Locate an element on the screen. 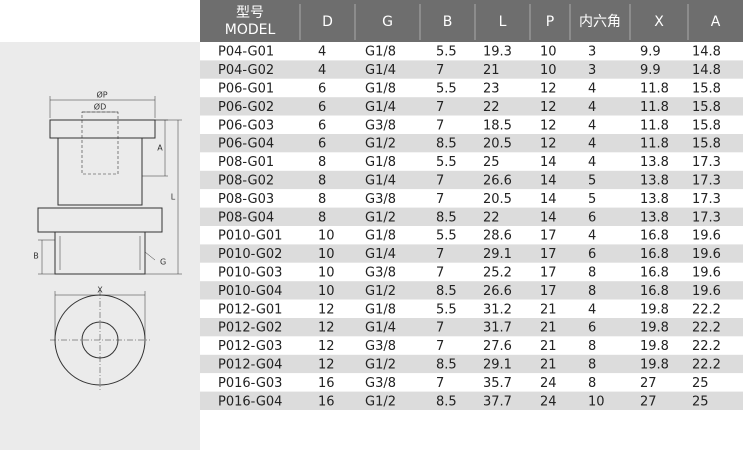 The height and width of the screenshot is (457, 743). label-b: B is located at coordinates (36, 256).